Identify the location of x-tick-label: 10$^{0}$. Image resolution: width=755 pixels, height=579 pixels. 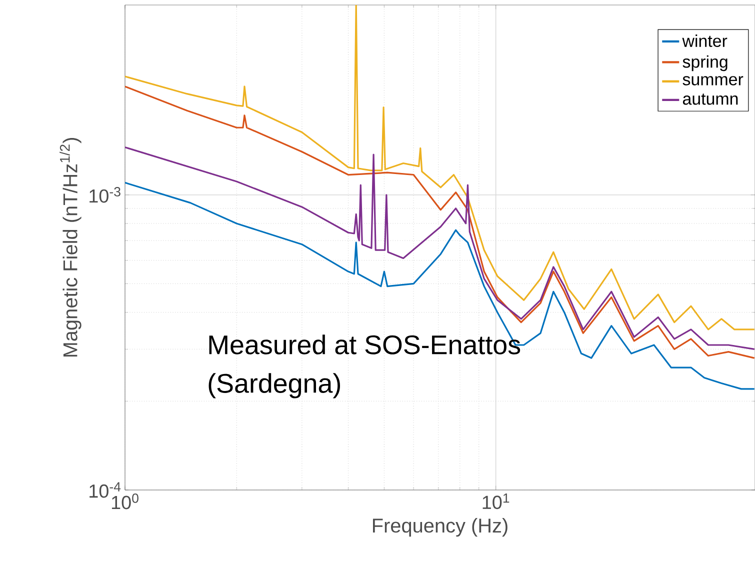
(125, 502).